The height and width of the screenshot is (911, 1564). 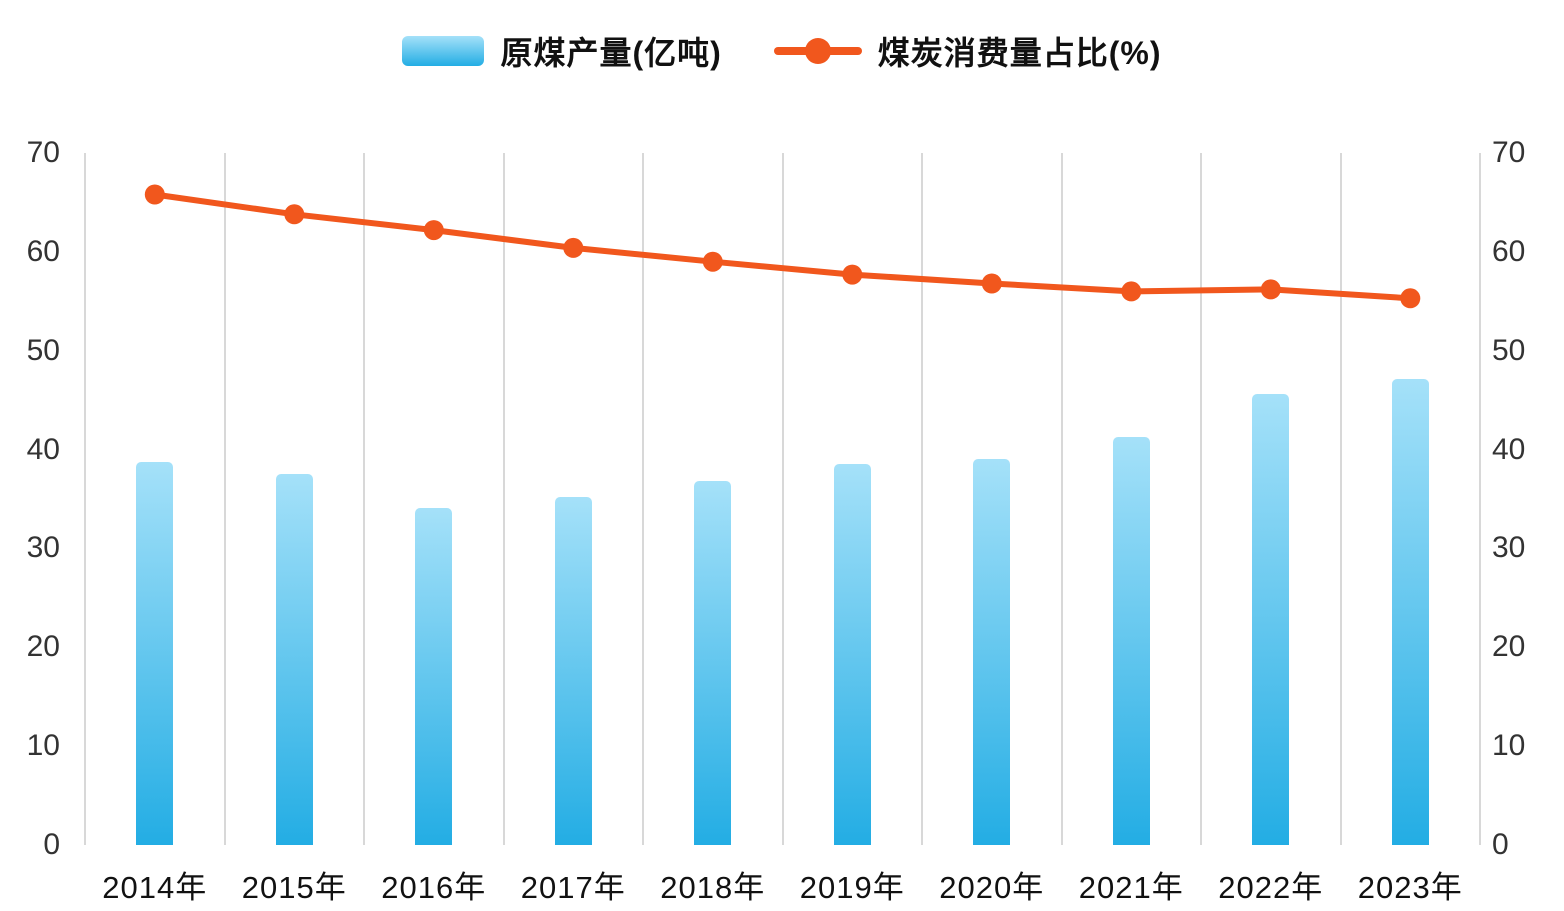 I want to click on x-tick-label: 2014年, so click(x=155, y=887).